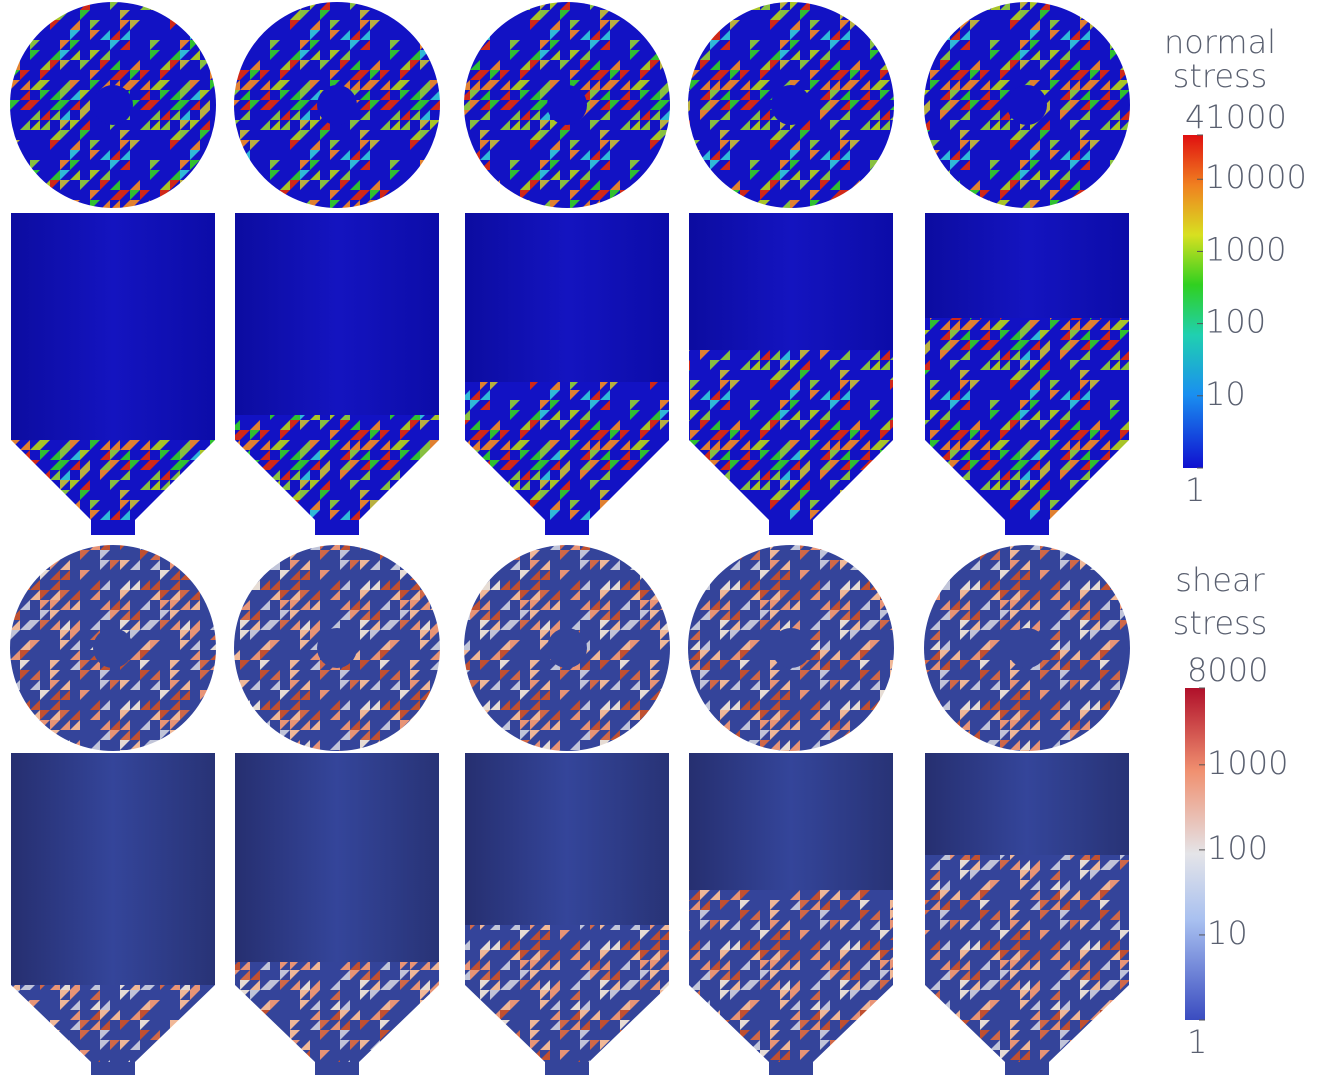  What do you see at coordinates (1227, 670) in the screenshot?
I see `colorbar-tick-label: 8000` at bounding box center [1227, 670].